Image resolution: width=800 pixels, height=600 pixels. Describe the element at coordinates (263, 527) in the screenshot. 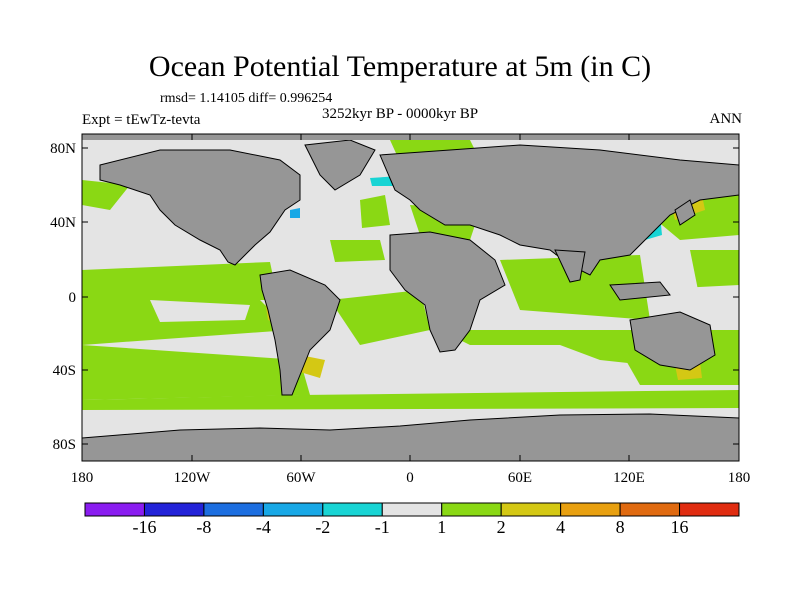

I see `colorbar-label: -4` at that location.